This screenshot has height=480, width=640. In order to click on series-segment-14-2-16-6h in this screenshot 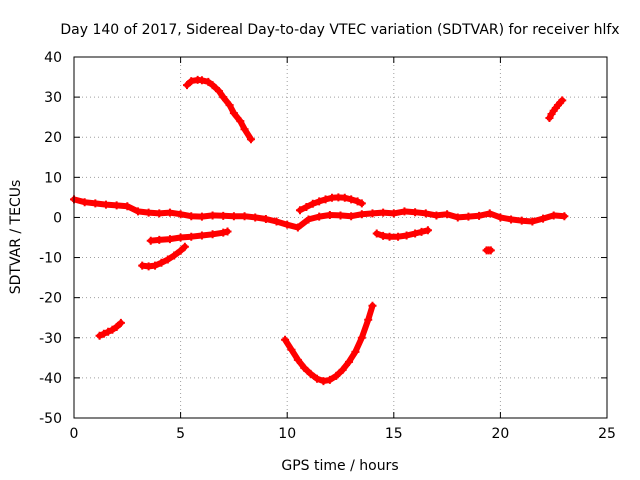, I will do `click(402, 233)`.